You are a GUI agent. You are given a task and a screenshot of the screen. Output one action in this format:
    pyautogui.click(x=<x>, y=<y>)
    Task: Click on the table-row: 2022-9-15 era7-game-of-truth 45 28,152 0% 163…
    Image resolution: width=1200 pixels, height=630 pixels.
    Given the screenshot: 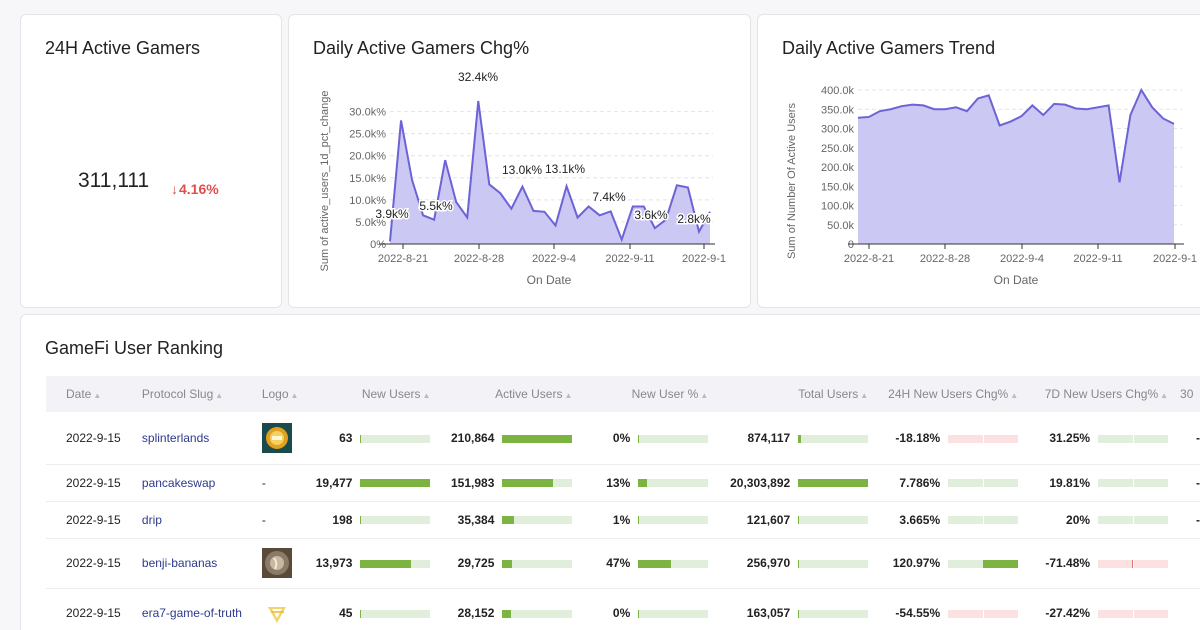 What is the action you would take?
    pyautogui.click(x=623, y=609)
    